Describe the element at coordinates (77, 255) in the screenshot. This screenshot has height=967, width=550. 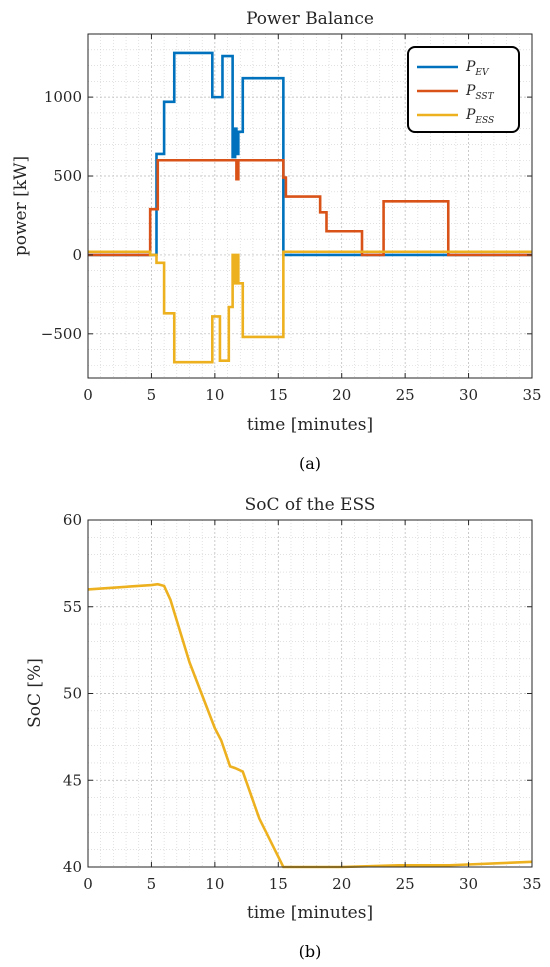
I see `y-tick-label: 0` at that location.